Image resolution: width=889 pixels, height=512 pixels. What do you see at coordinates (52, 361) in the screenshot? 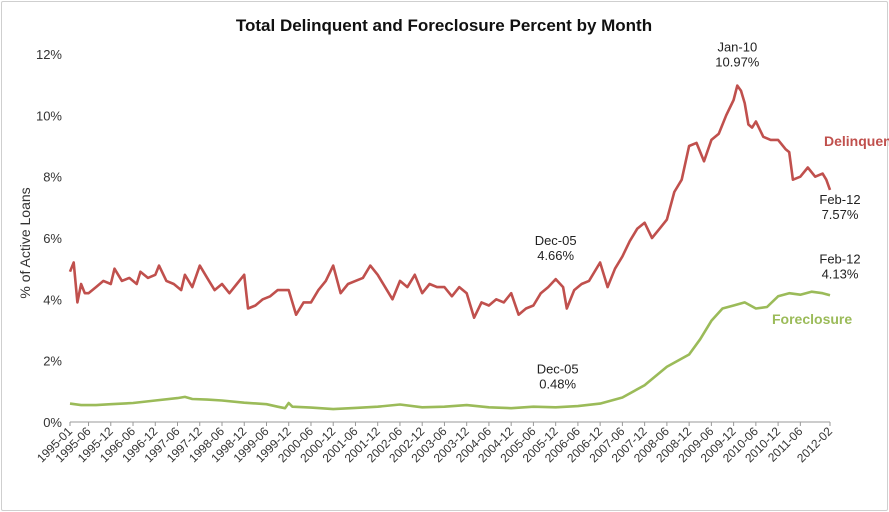
I see `y-tick-label: 2%` at bounding box center [52, 361].